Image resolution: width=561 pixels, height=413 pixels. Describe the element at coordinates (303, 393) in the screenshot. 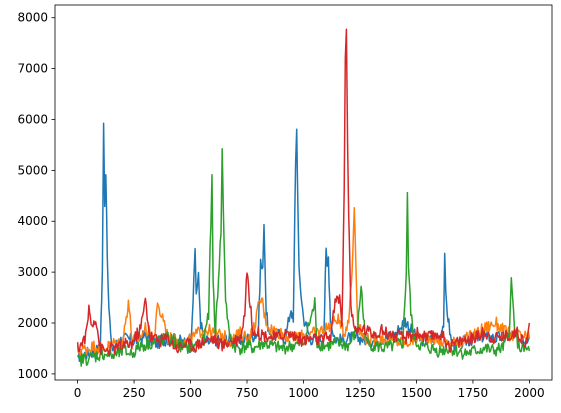

I see `x-tick-label: 1000` at that location.